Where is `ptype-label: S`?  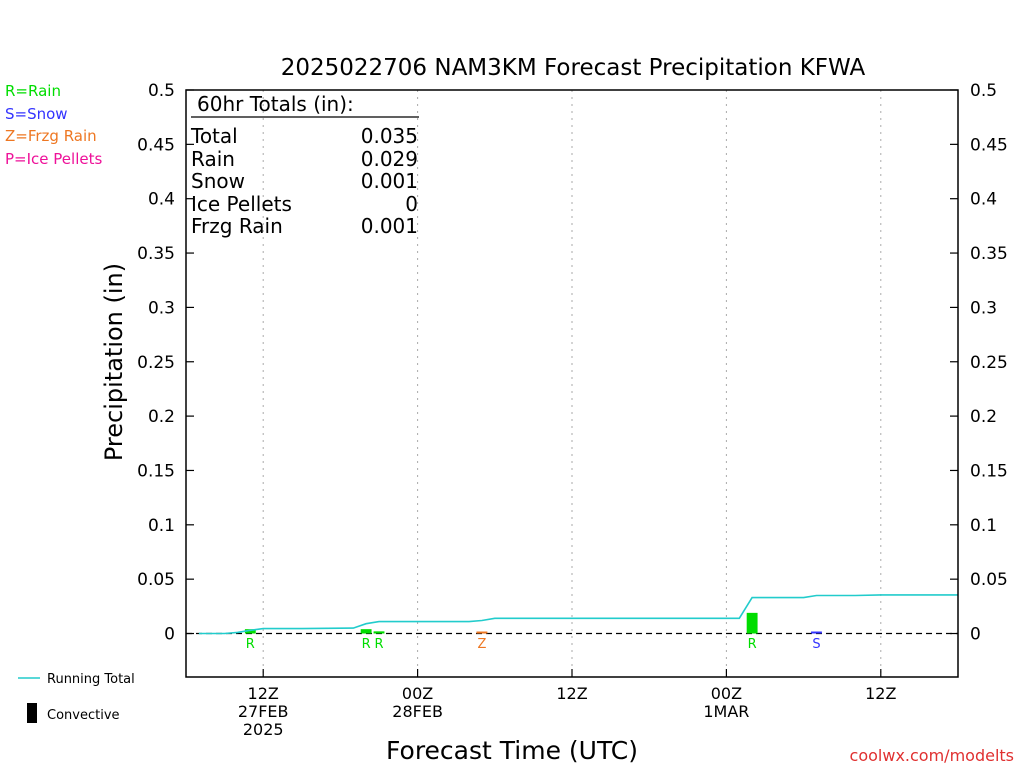 ptype-label: S is located at coordinates (816, 644).